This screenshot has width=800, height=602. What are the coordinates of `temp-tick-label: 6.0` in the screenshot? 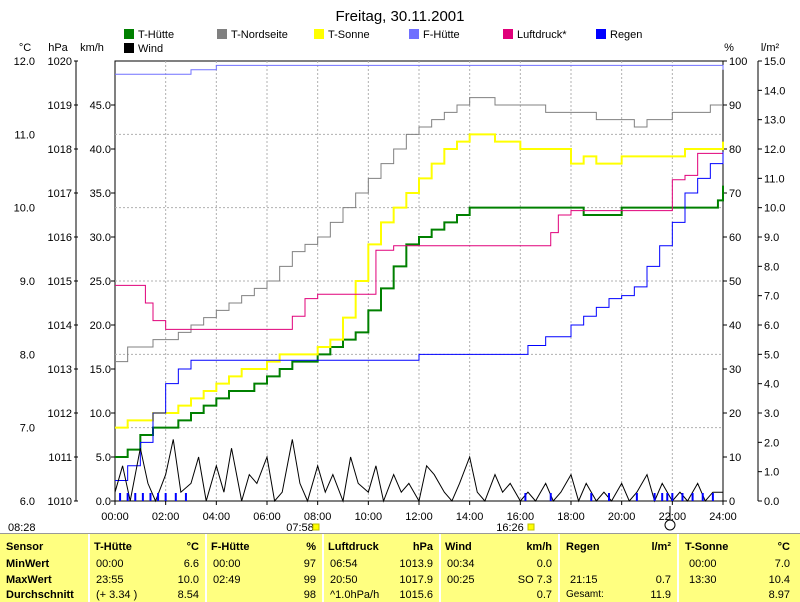 It's located at (27, 502).